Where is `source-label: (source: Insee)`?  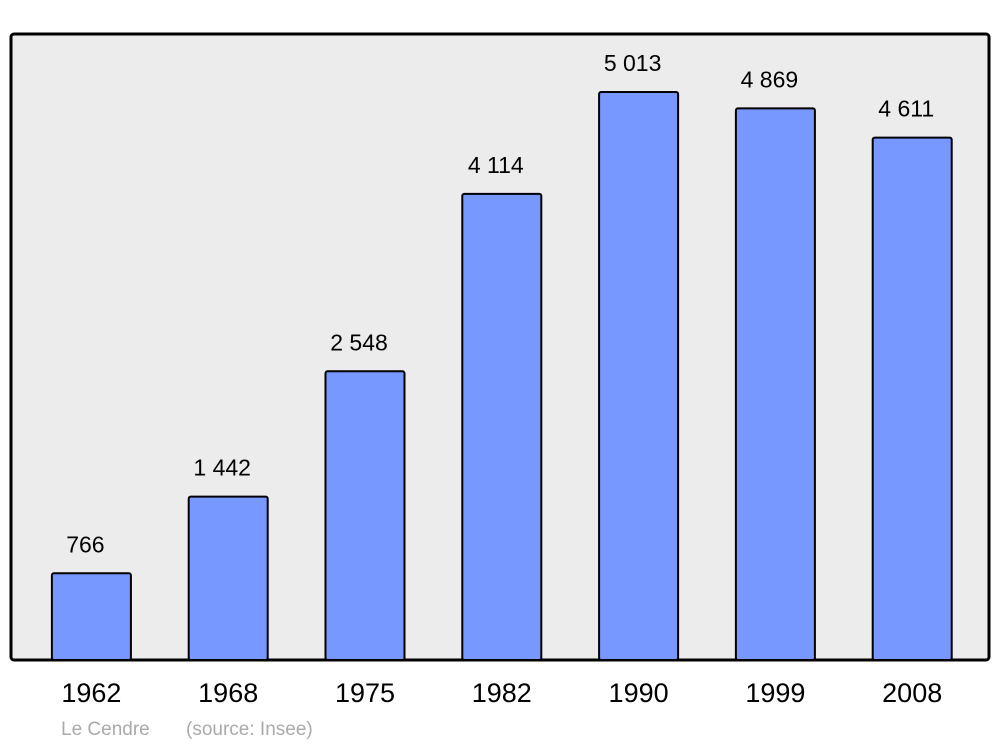
source-label: (source: Insee) is located at coordinates (249, 729).